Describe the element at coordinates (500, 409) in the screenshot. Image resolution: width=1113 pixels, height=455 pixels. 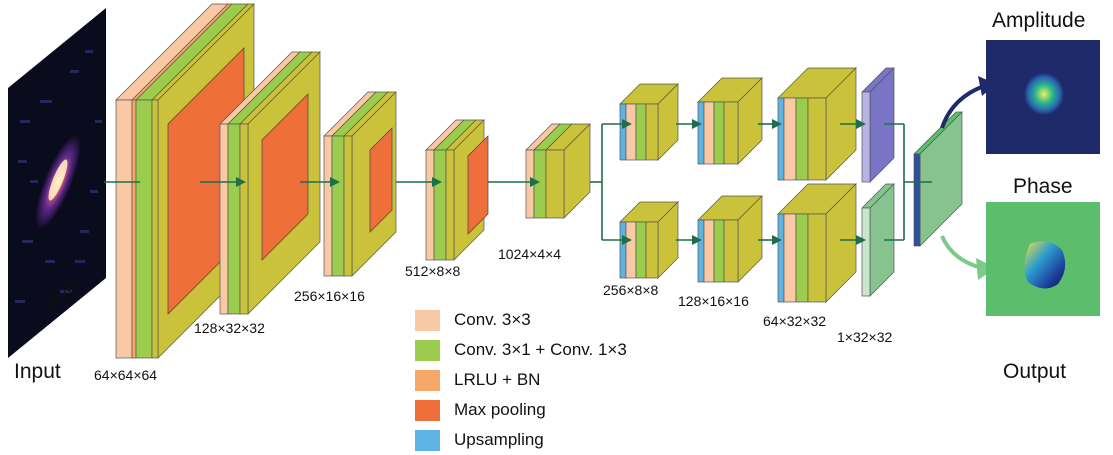
I see `legend-label: Max pooling` at that location.